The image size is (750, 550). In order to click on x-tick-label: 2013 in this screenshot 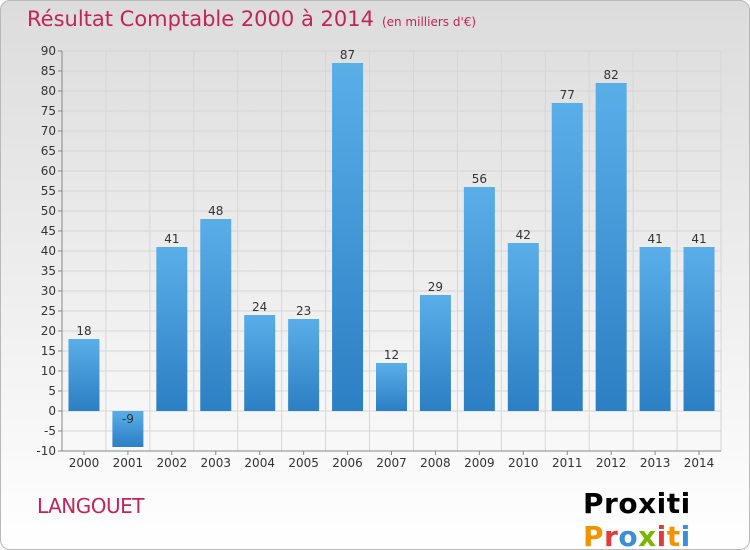, I will do `click(655, 463)`.